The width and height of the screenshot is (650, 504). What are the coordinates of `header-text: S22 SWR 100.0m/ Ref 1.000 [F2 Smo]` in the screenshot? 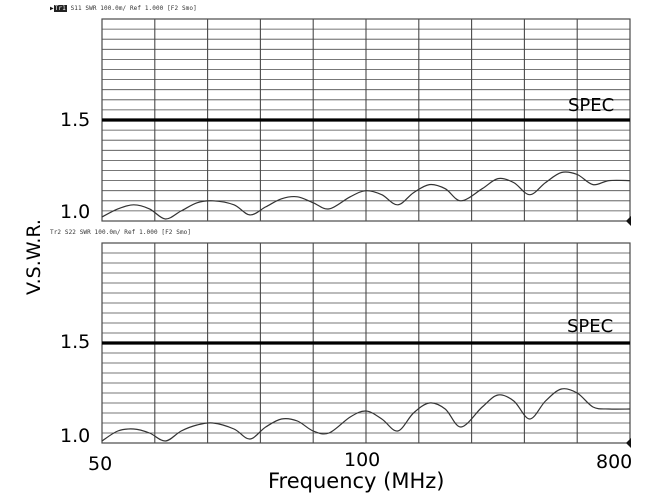 It's located at (128, 232).